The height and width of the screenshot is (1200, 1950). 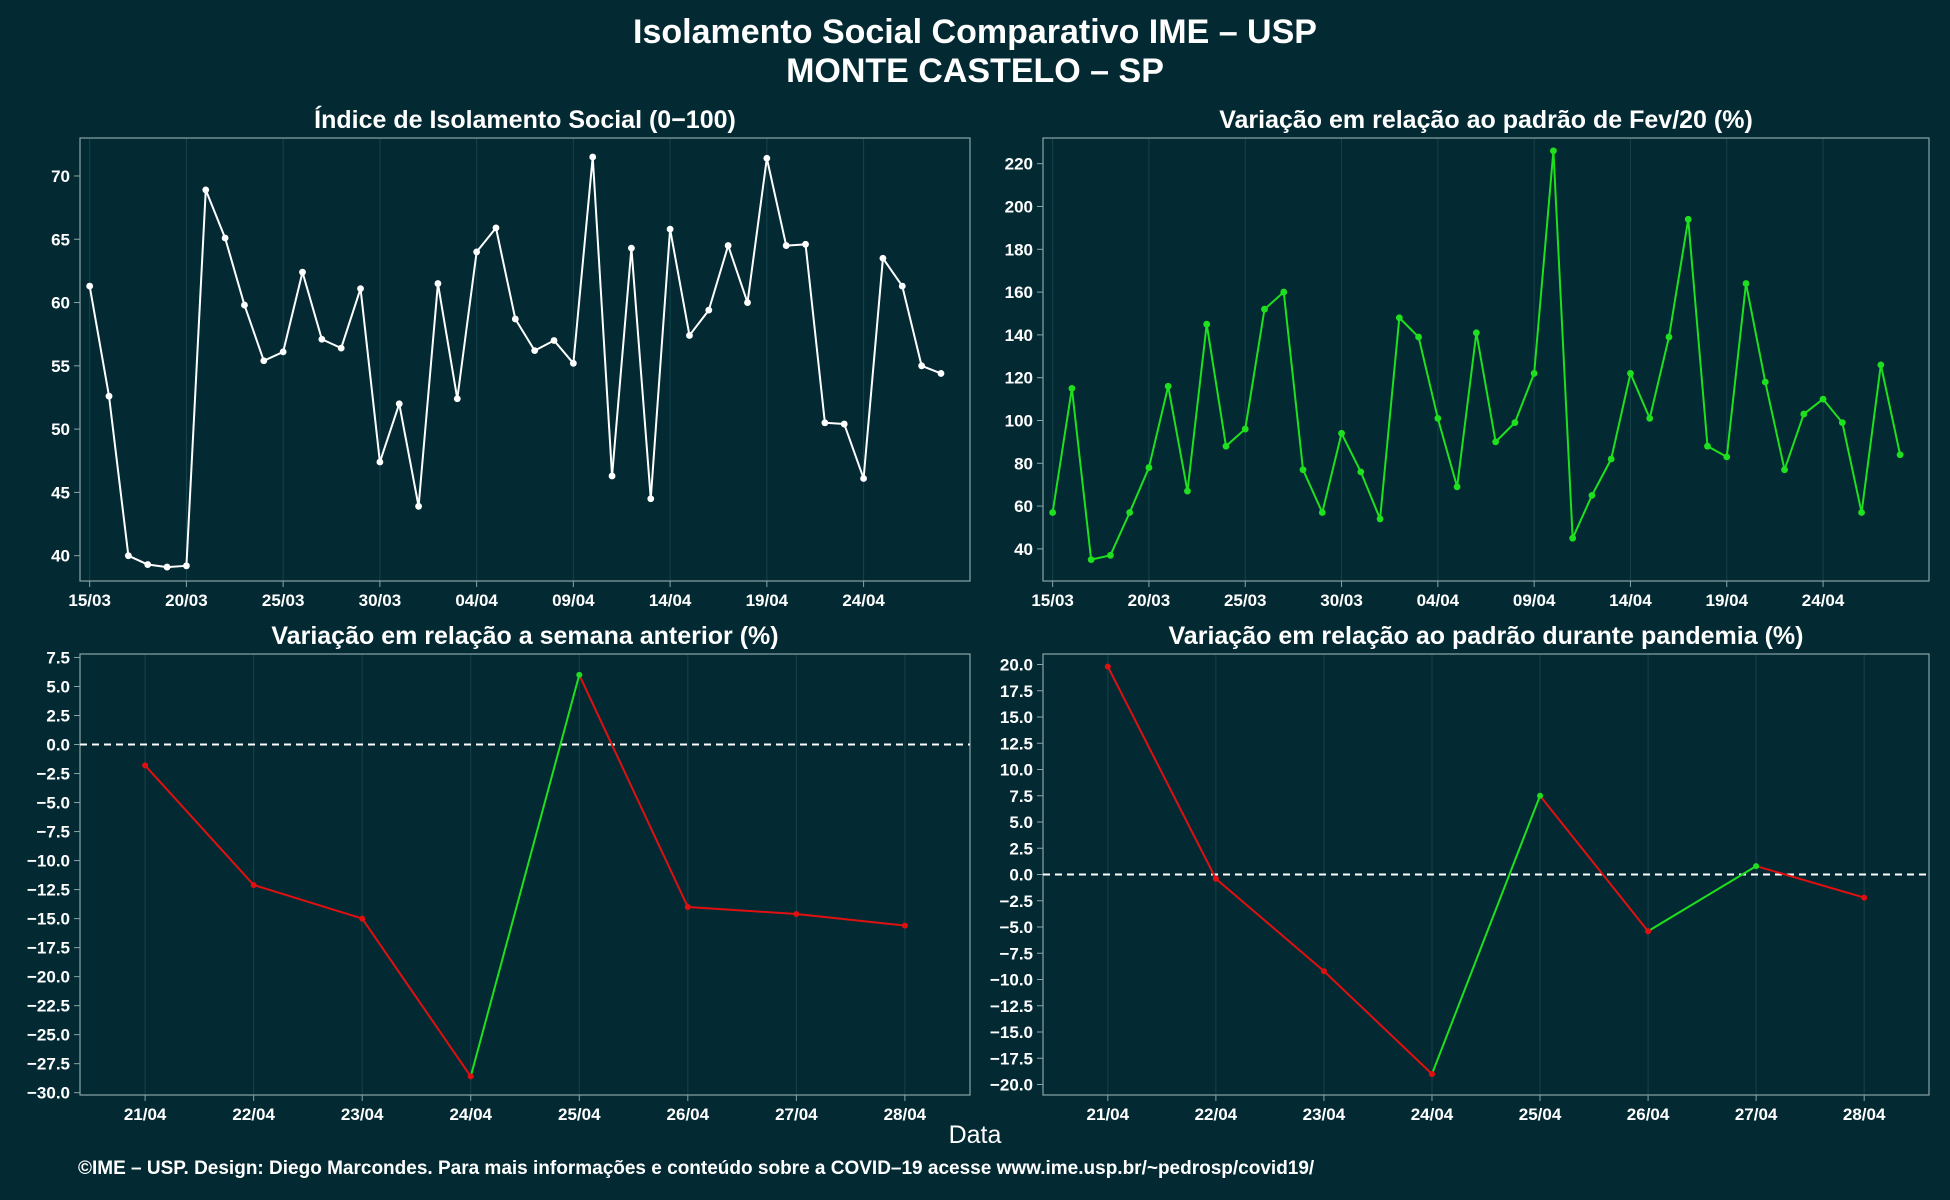 What do you see at coordinates (1019, 378) in the screenshot?
I see `y-tick-label: 120` at bounding box center [1019, 378].